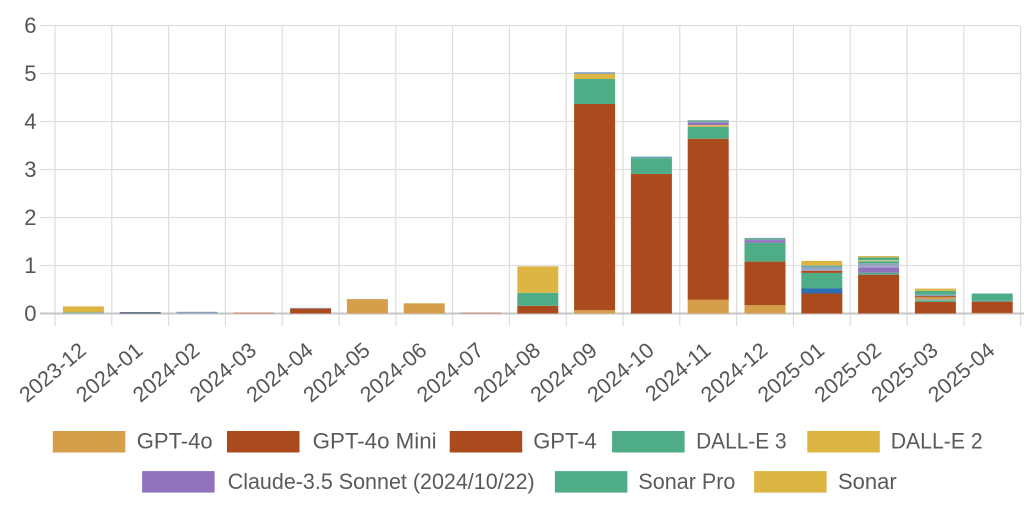 This screenshot has width=1024, height=522. I want to click on svg-text: DALL-E 2, so click(937, 440).